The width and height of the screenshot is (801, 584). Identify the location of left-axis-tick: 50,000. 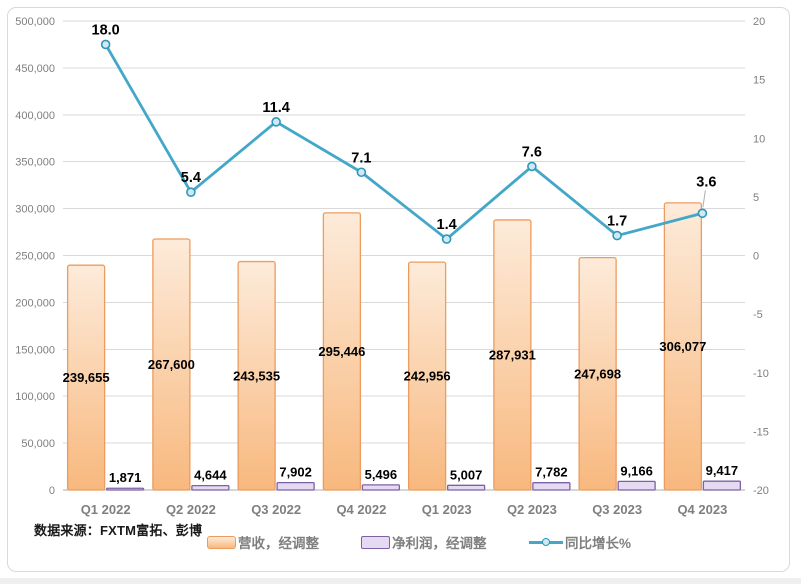
(38, 444).